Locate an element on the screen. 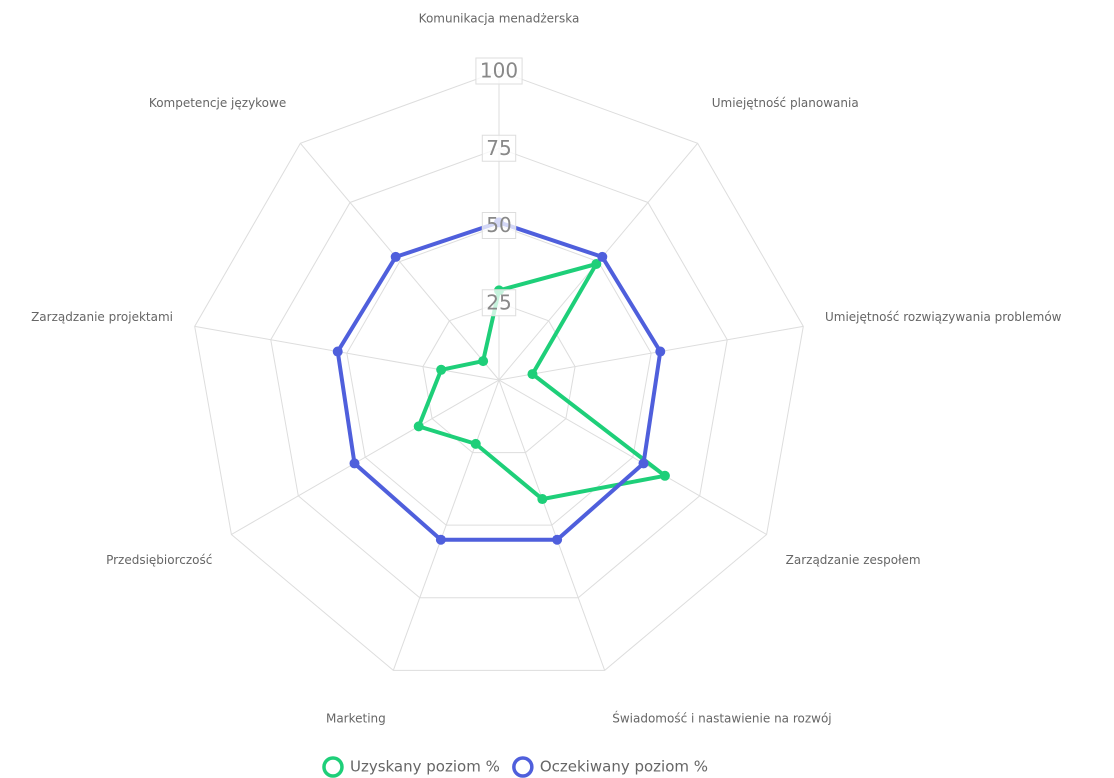 The height and width of the screenshot is (778, 1114). axis-label: Umiejętność rozwiązywania problemów is located at coordinates (943, 317).